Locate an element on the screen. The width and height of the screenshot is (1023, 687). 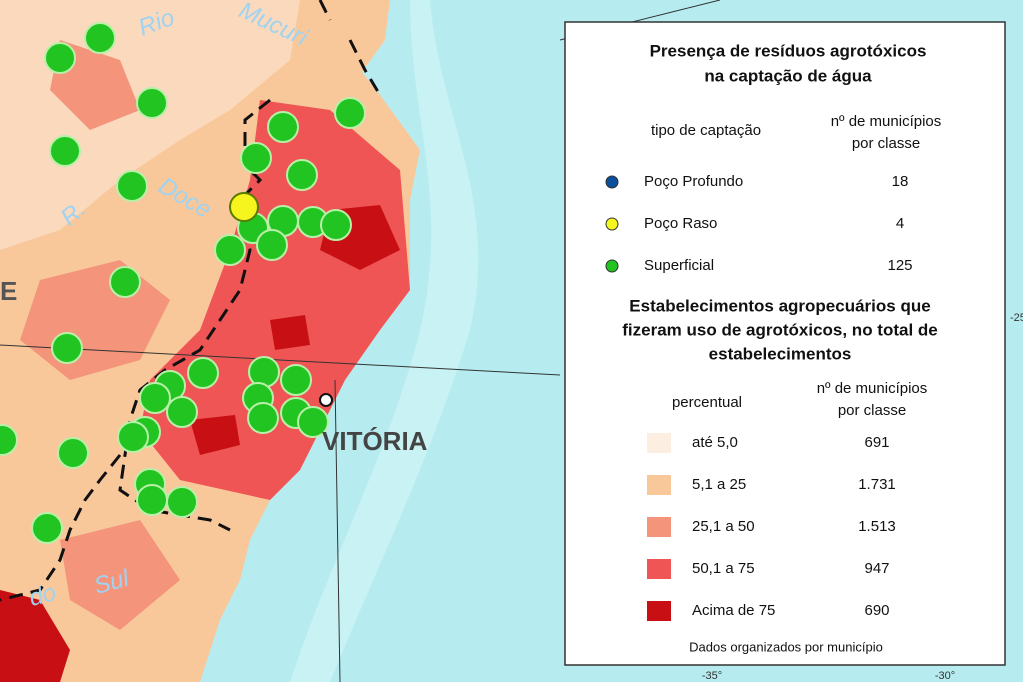
graticule-label: -25 is located at coordinates (1016, 318).